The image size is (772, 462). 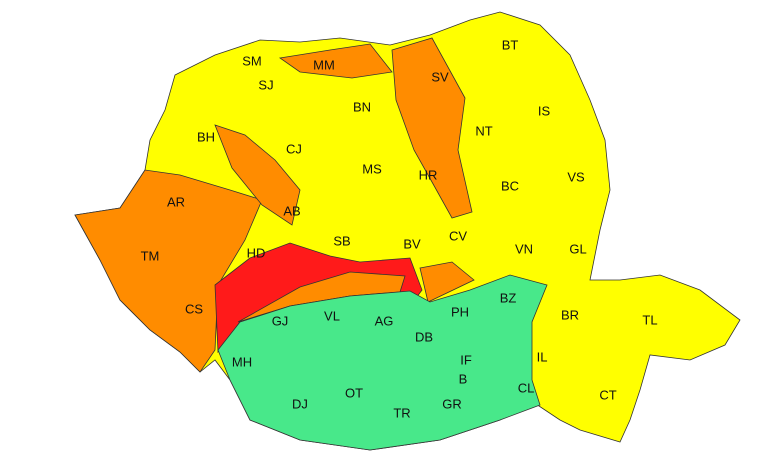 I want to click on county-label-sj: SJ, so click(x=265, y=84).